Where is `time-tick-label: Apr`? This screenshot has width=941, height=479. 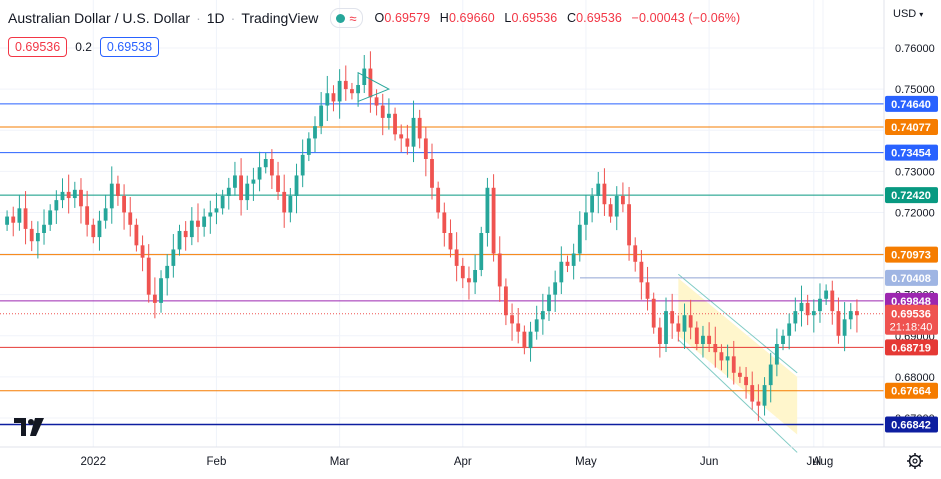 time-tick-label: Apr is located at coordinates (463, 462).